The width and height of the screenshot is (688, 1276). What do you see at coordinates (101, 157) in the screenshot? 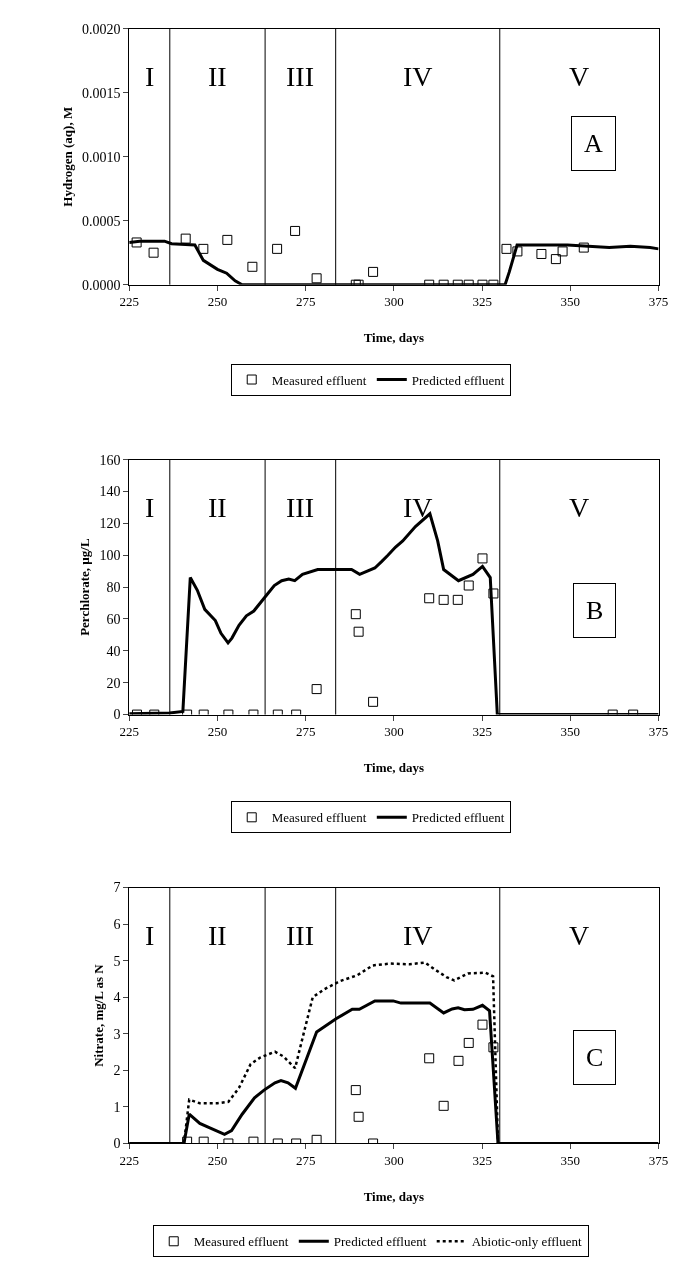
I see `y-tick-label: 0.0010` at bounding box center [101, 157].